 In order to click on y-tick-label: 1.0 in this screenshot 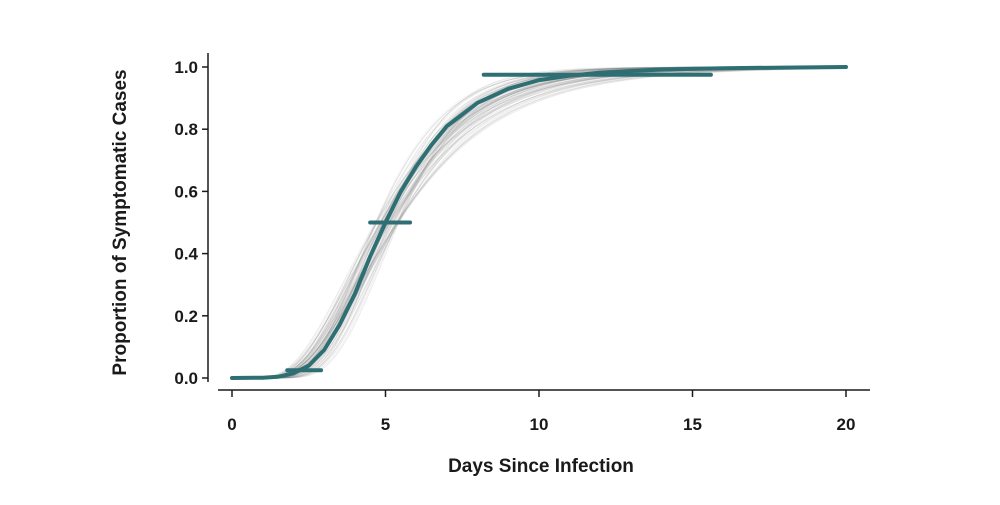, I will do `click(186, 67)`.